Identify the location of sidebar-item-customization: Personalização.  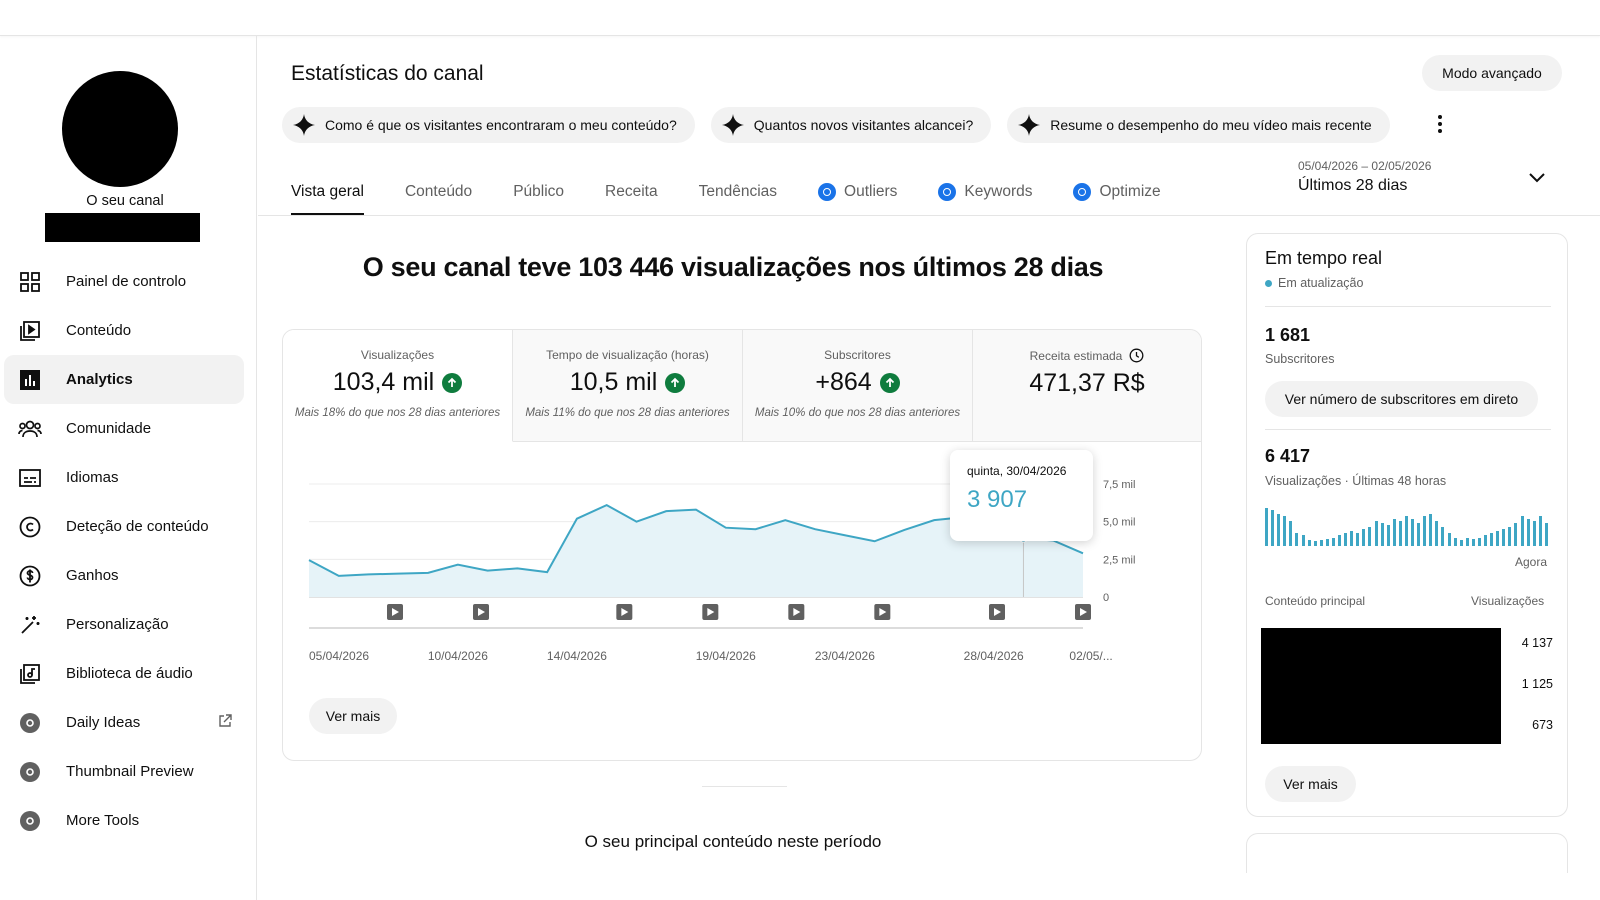
(124, 624).